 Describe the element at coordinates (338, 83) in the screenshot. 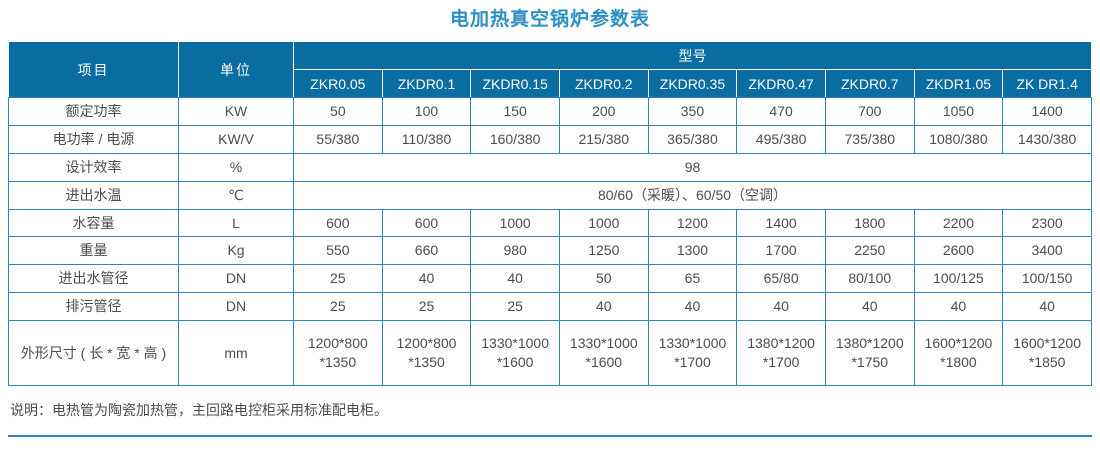

I see `model-column-header: ZKR0.05` at that location.